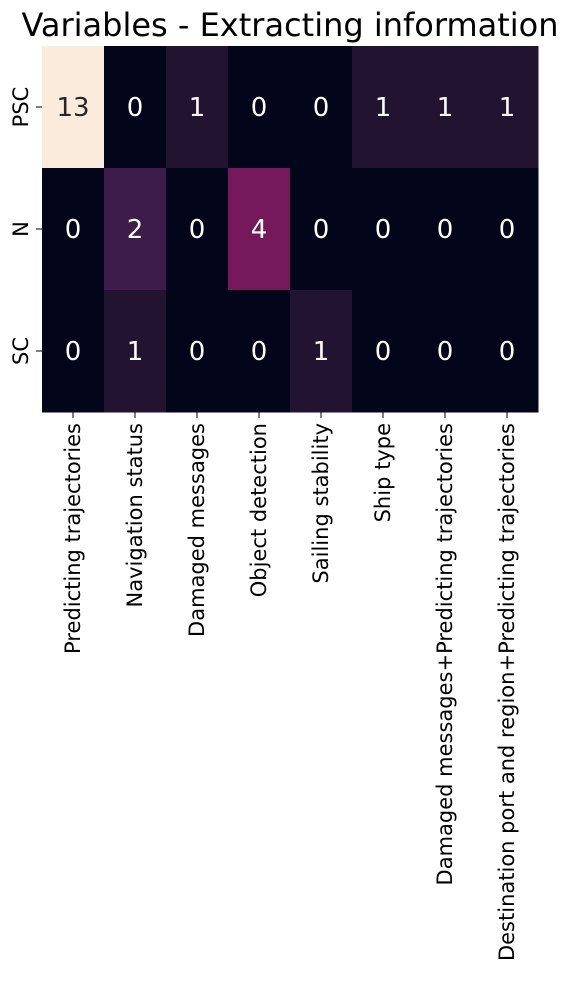  Describe the element at coordinates (135, 515) in the screenshot. I see `x-tick-label: Navigation status` at that location.